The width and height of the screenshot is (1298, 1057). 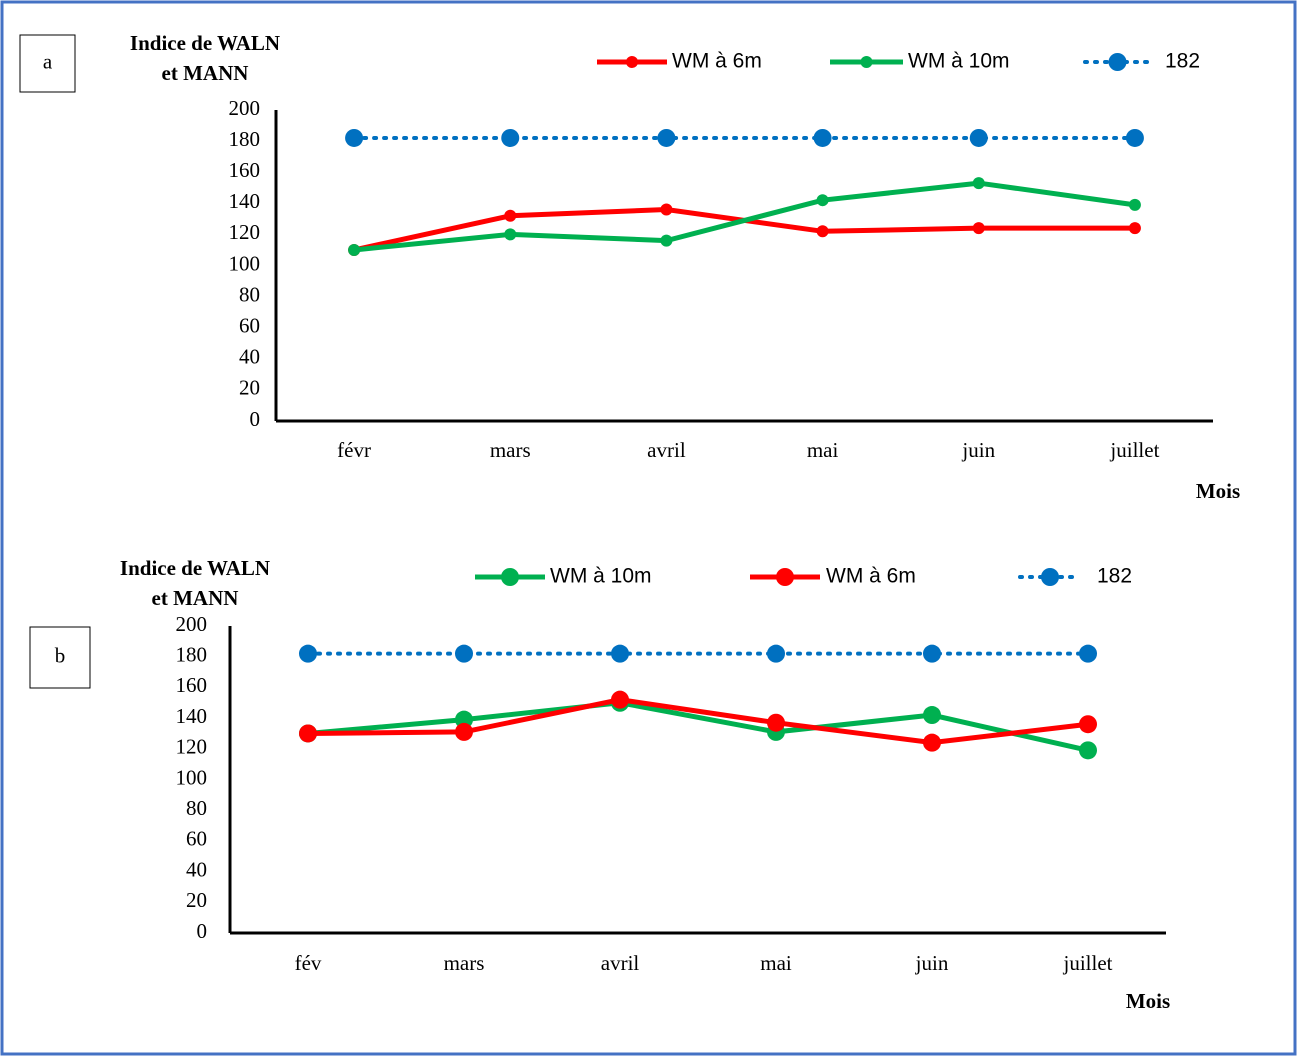 I want to click on panel-label: b, so click(x=60, y=655).